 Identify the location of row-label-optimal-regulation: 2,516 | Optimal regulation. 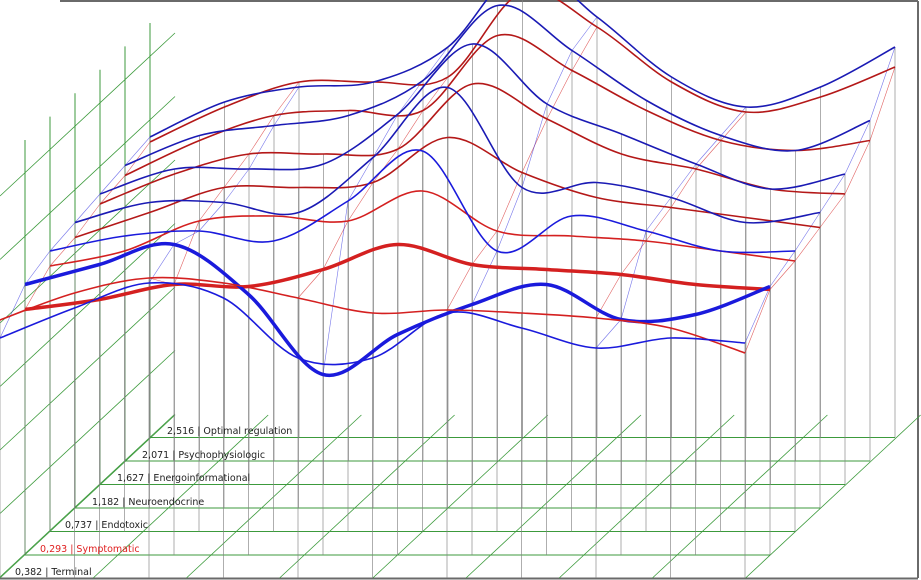
(229, 431).